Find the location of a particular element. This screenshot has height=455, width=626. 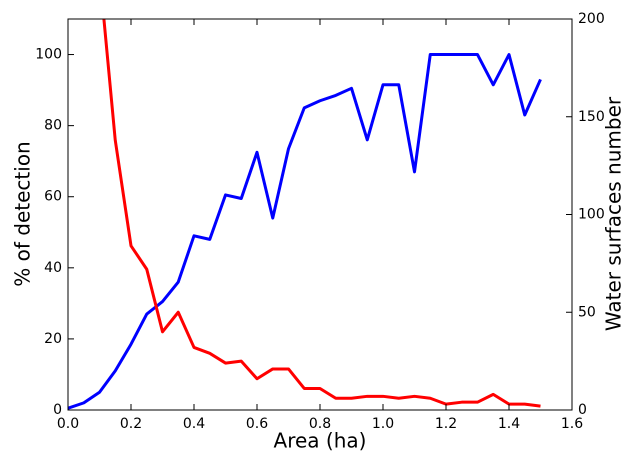

y2-tick-label: 200 is located at coordinates (591, 19).